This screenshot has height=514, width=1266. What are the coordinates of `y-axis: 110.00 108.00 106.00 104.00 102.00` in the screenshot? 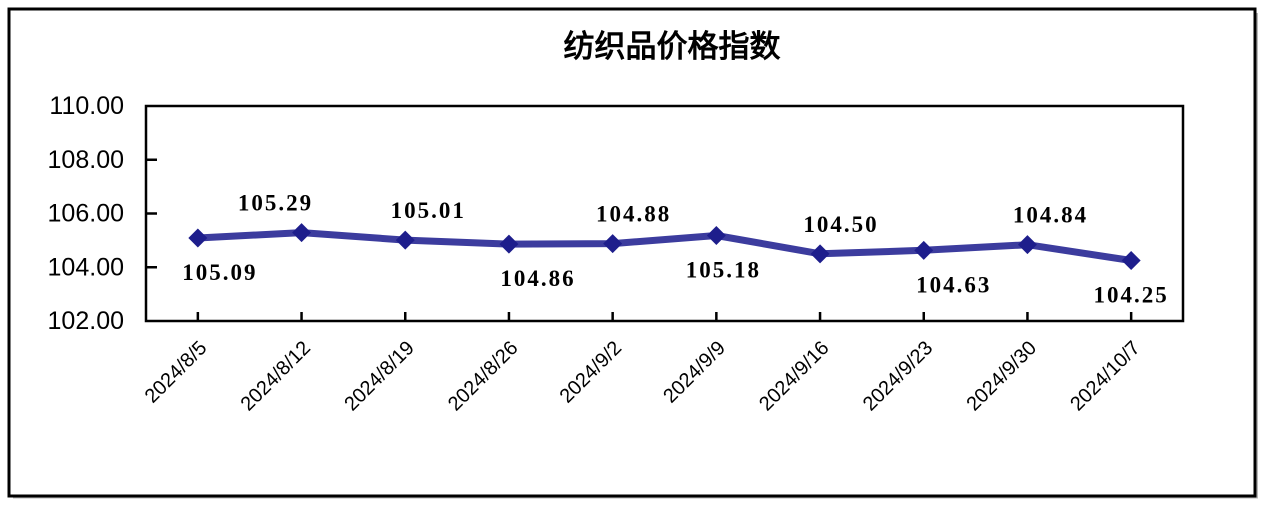 It's located at (102, 213).